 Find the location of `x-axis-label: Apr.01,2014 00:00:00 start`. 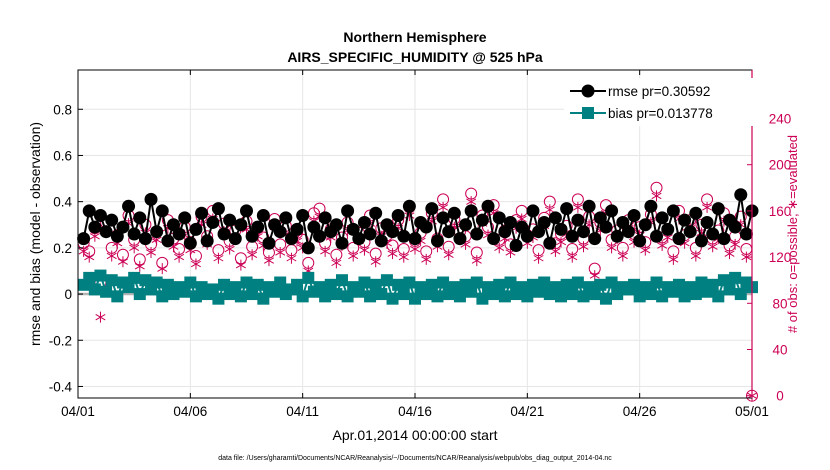

x-axis-label: Apr.01,2014 00:00:00 start is located at coordinates (414, 435).